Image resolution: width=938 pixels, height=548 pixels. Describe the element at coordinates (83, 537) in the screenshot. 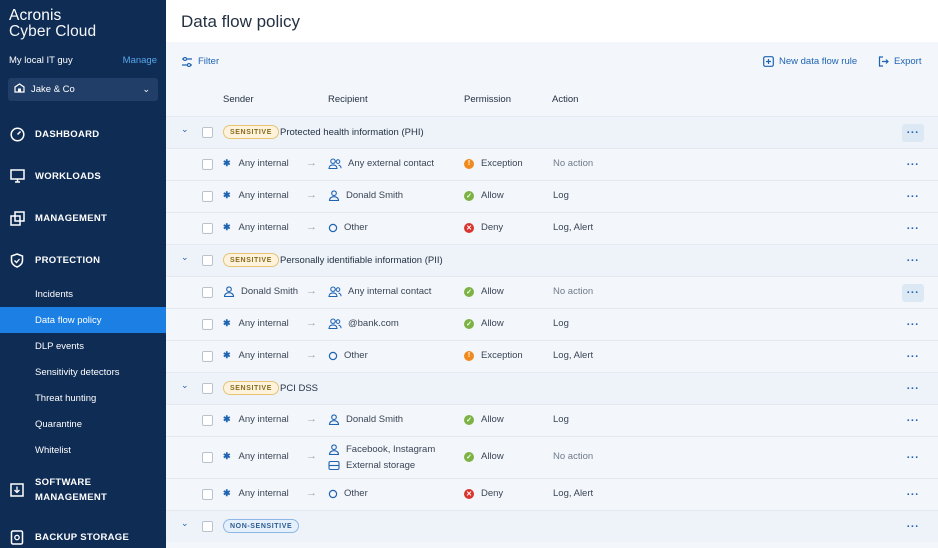

I see `nav-backup-storage: BACKUP STORAGE` at that location.